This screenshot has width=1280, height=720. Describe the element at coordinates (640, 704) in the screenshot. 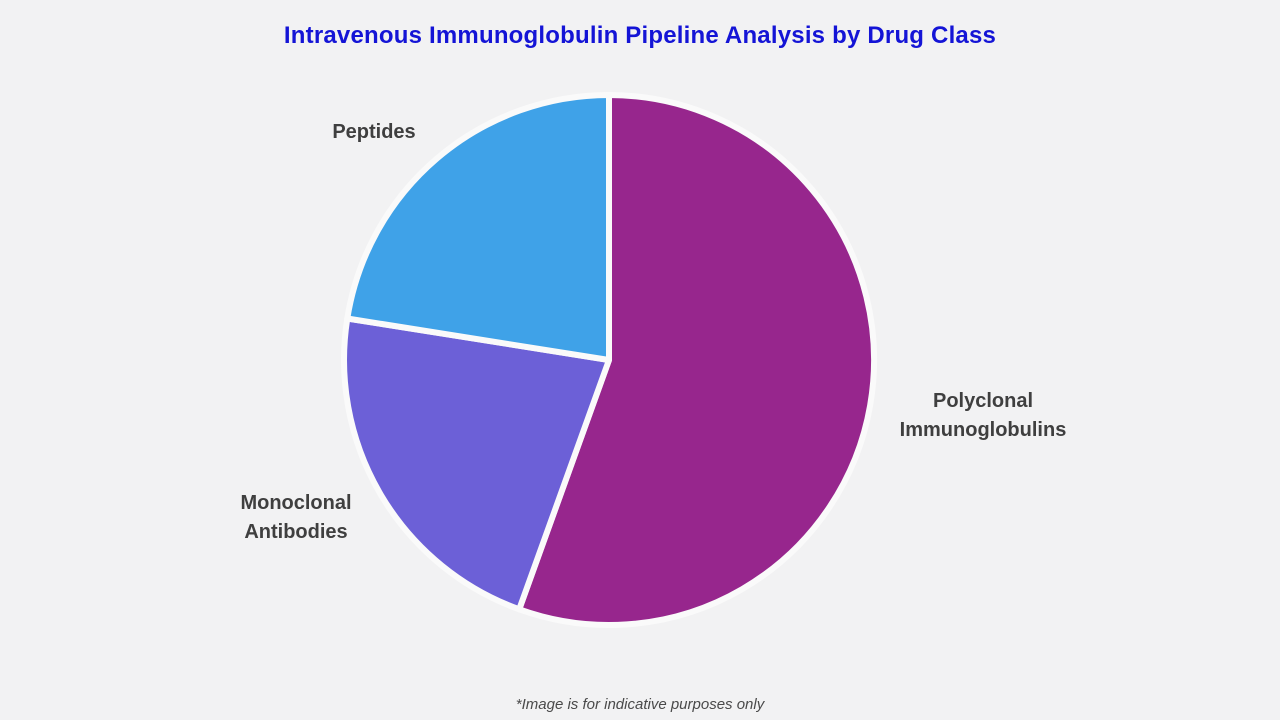

I see `disclaimer-text: *Image is for indicative purposes only` at that location.